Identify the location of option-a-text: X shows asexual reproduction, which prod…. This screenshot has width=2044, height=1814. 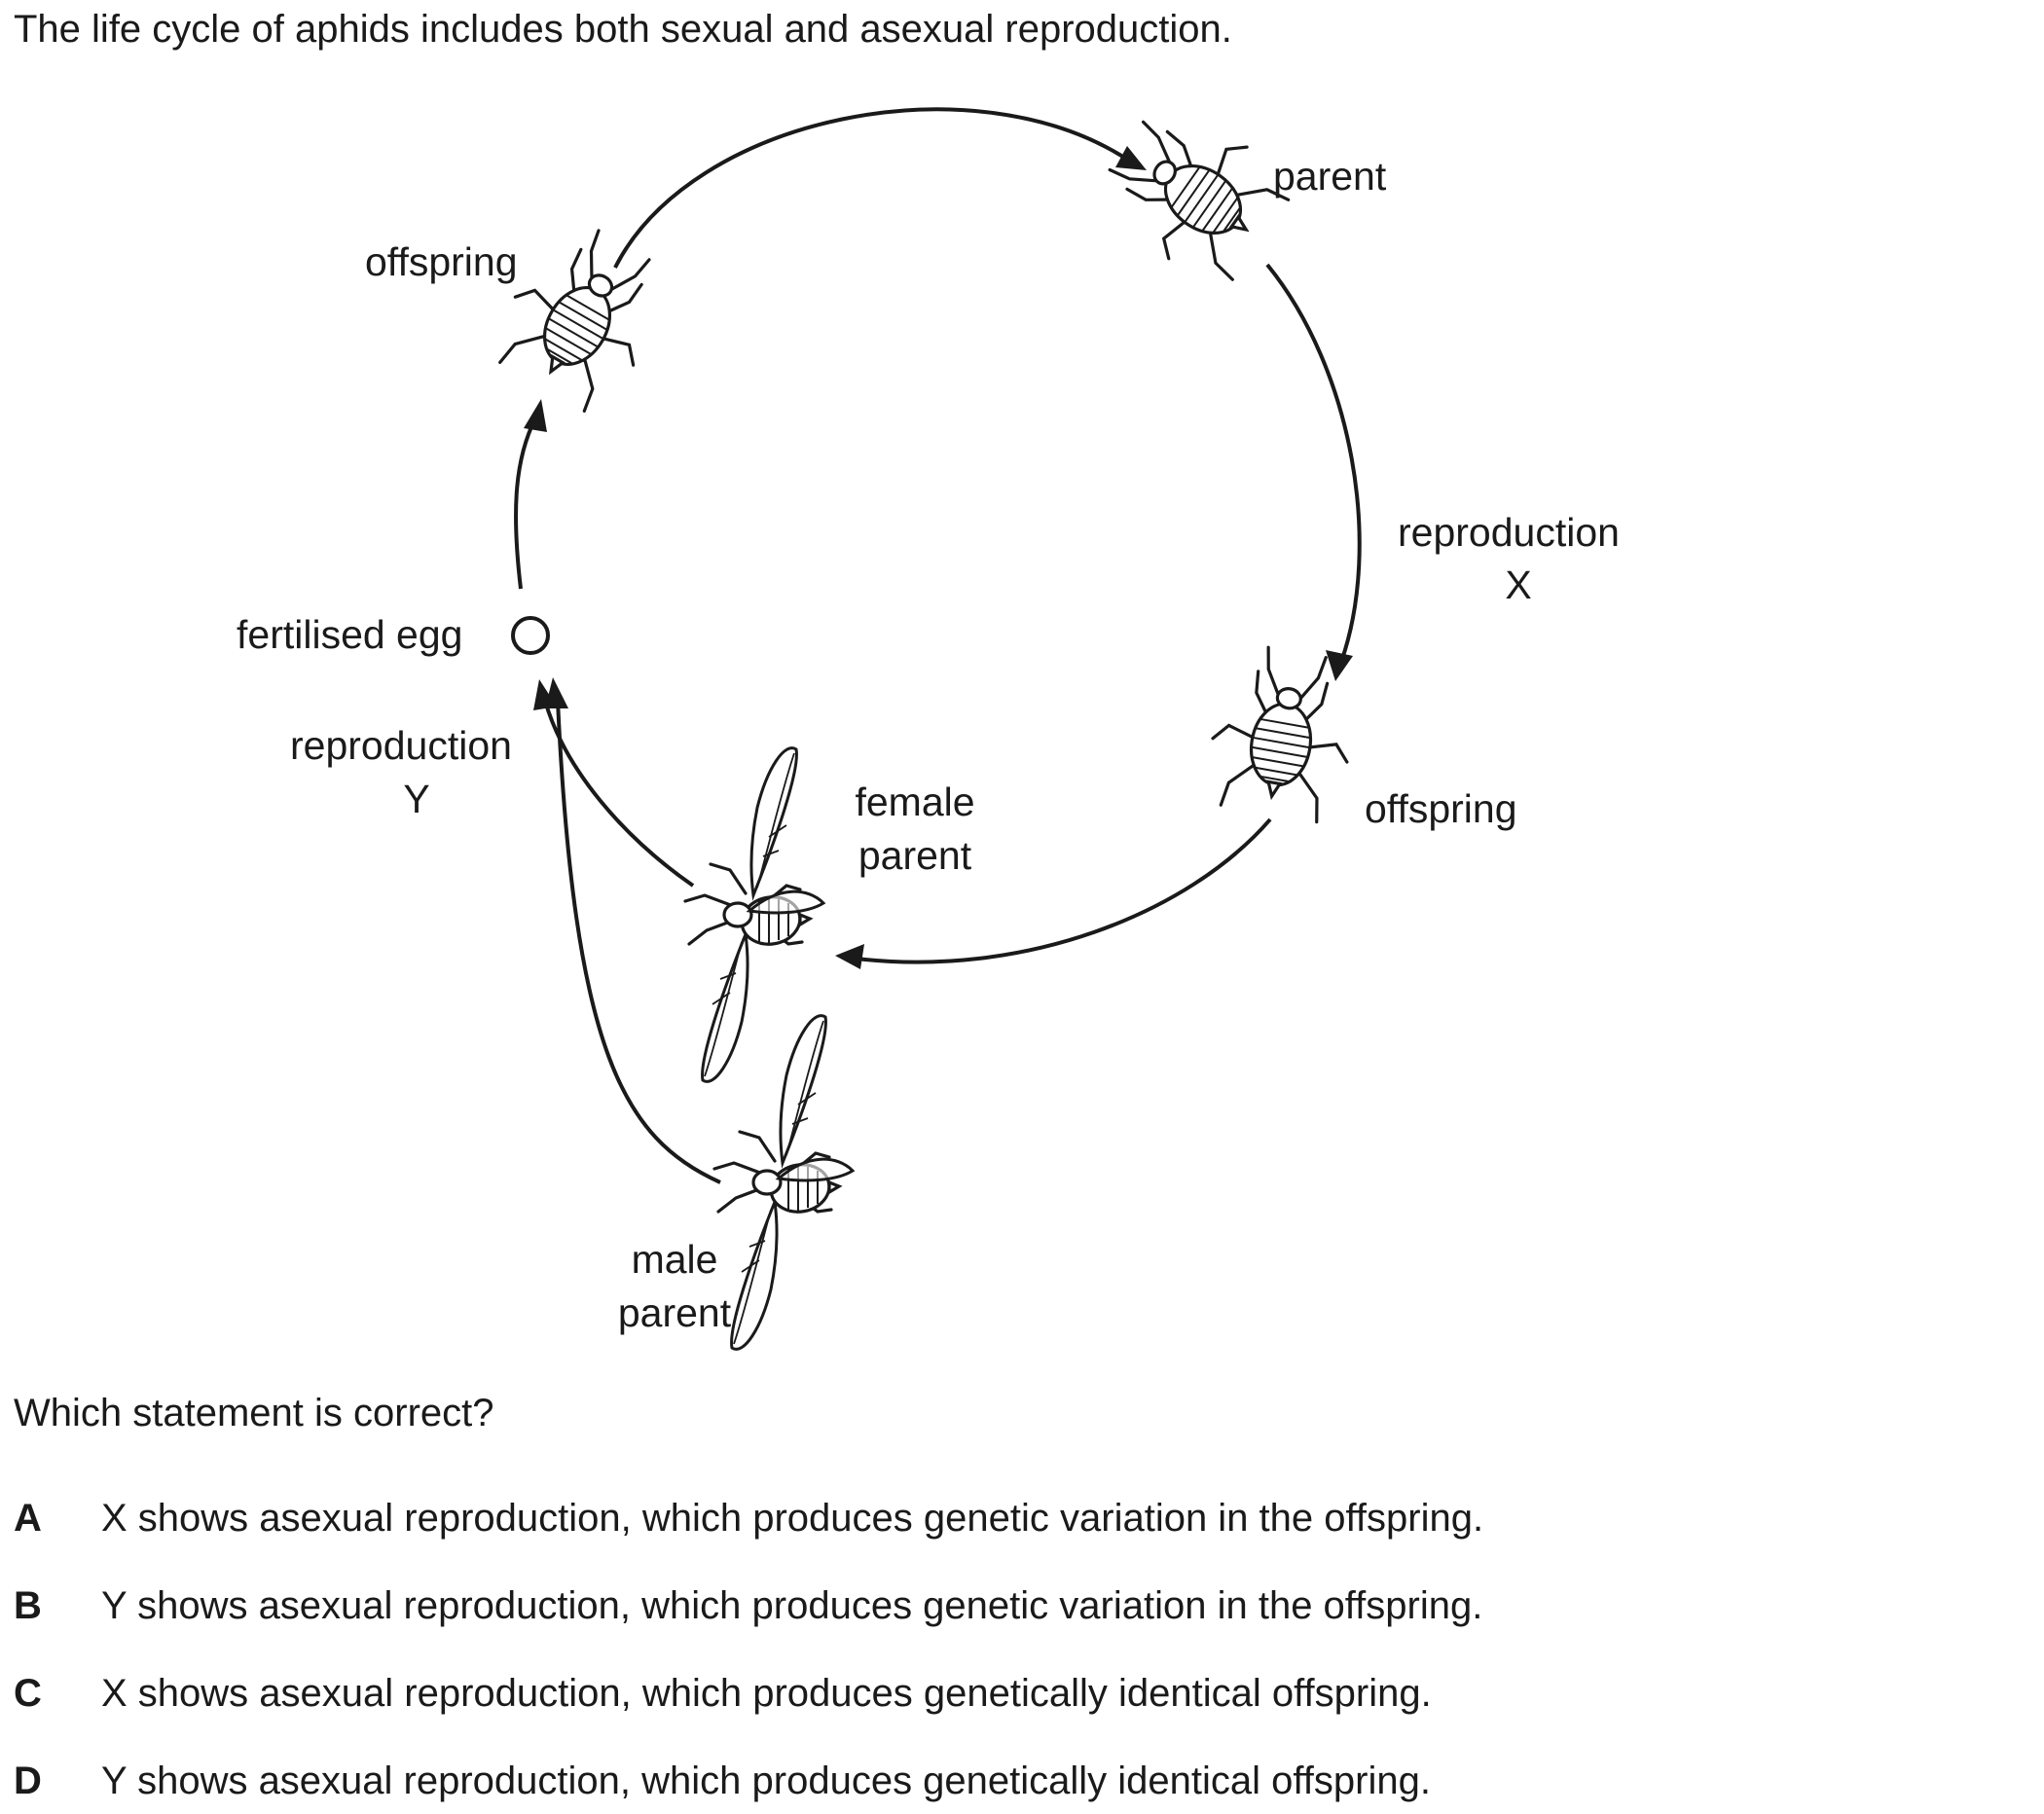
(793, 1518).